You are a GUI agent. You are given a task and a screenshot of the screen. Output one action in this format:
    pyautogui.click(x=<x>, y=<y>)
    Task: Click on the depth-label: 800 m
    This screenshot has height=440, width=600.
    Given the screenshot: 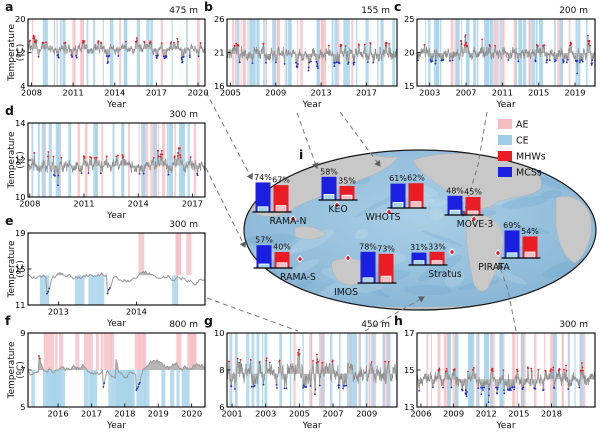 What is the action you would take?
    pyautogui.click(x=183, y=325)
    